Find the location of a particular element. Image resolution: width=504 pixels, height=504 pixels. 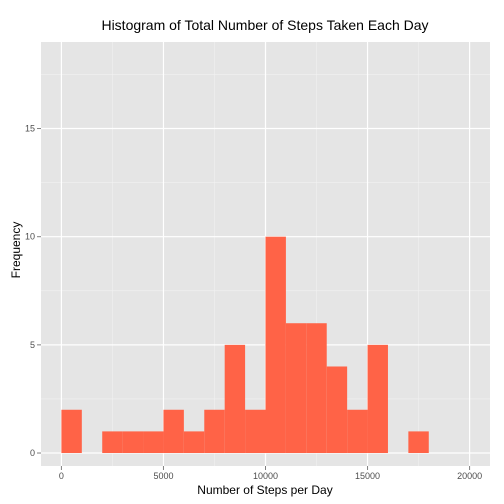

y-tick-label: 0 is located at coordinates (32, 453).